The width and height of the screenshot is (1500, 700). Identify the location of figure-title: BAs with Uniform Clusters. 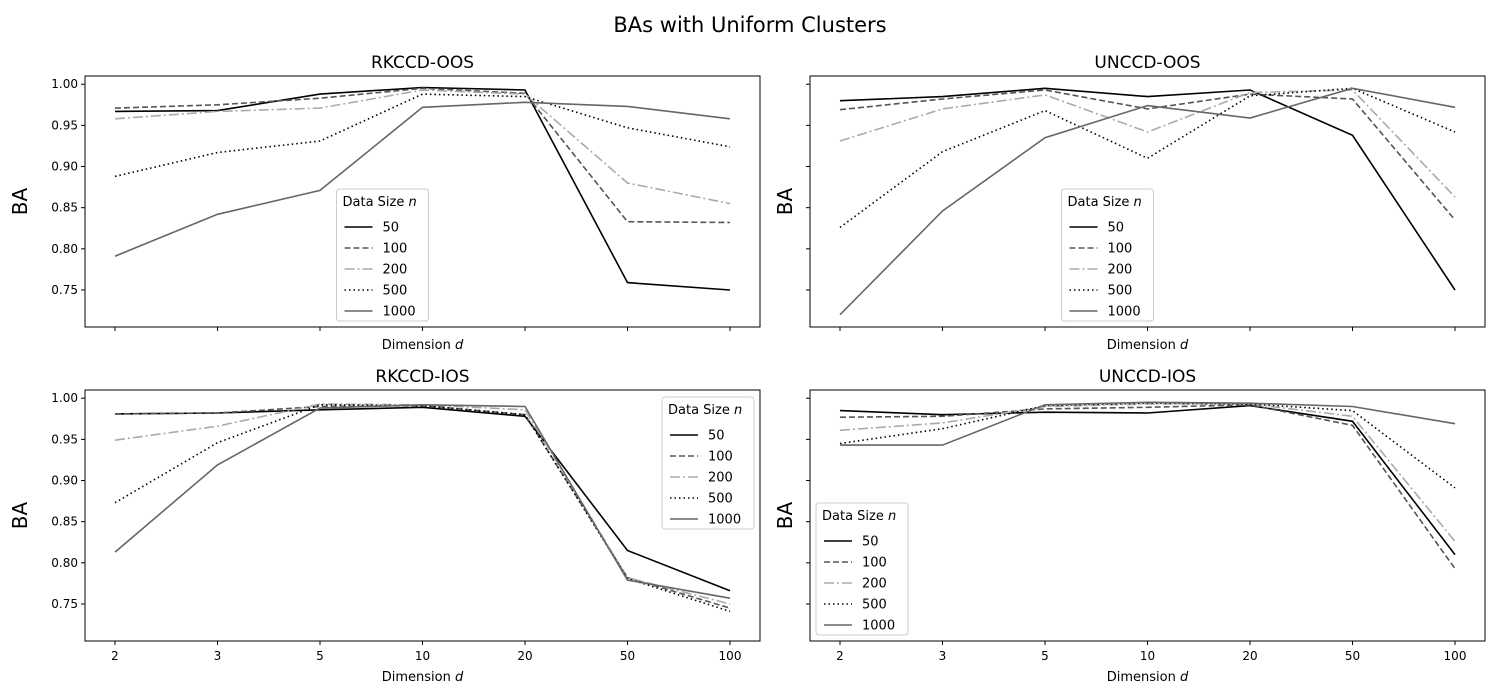
(749, 25).